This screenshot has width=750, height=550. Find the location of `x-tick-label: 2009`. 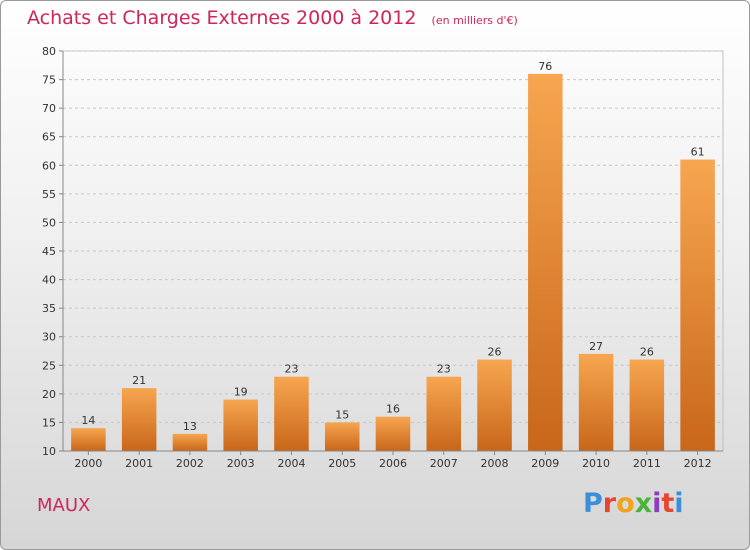

x-tick-label: 2009 is located at coordinates (545, 463).